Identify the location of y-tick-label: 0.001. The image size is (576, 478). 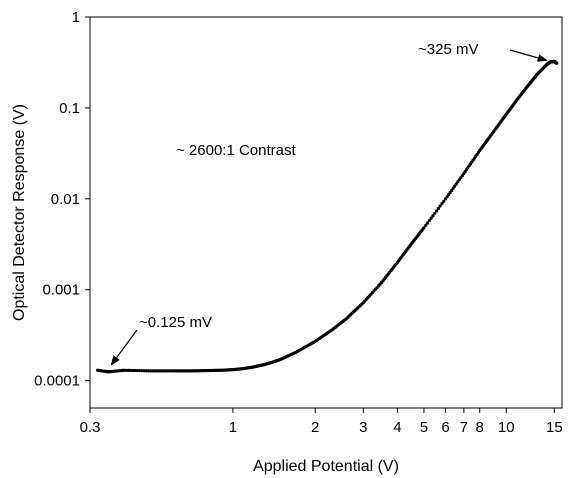
(61, 290).